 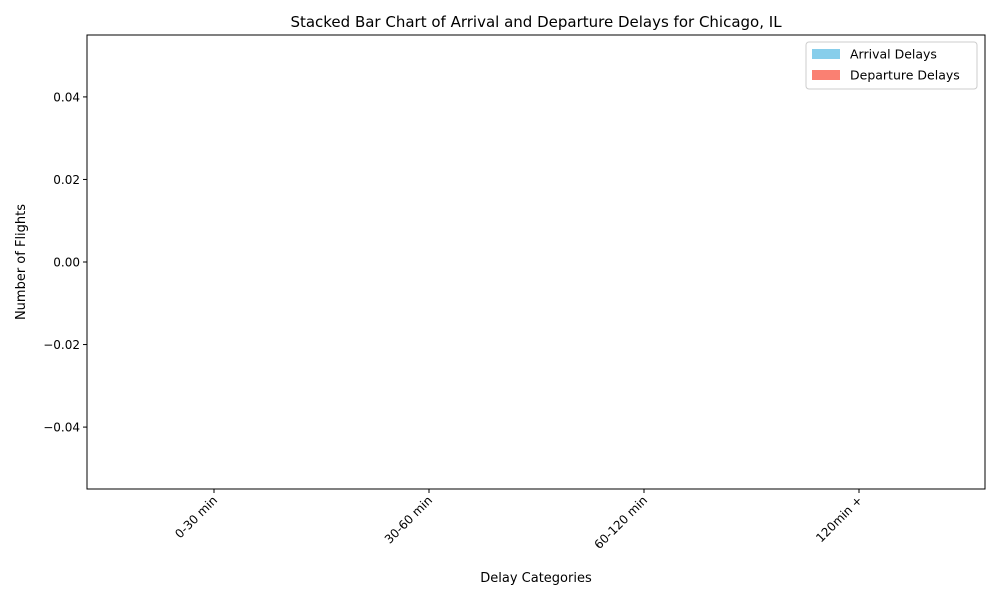 I want to click on legend: Arrival Delays Departure Delays, so click(x=891, y=65).